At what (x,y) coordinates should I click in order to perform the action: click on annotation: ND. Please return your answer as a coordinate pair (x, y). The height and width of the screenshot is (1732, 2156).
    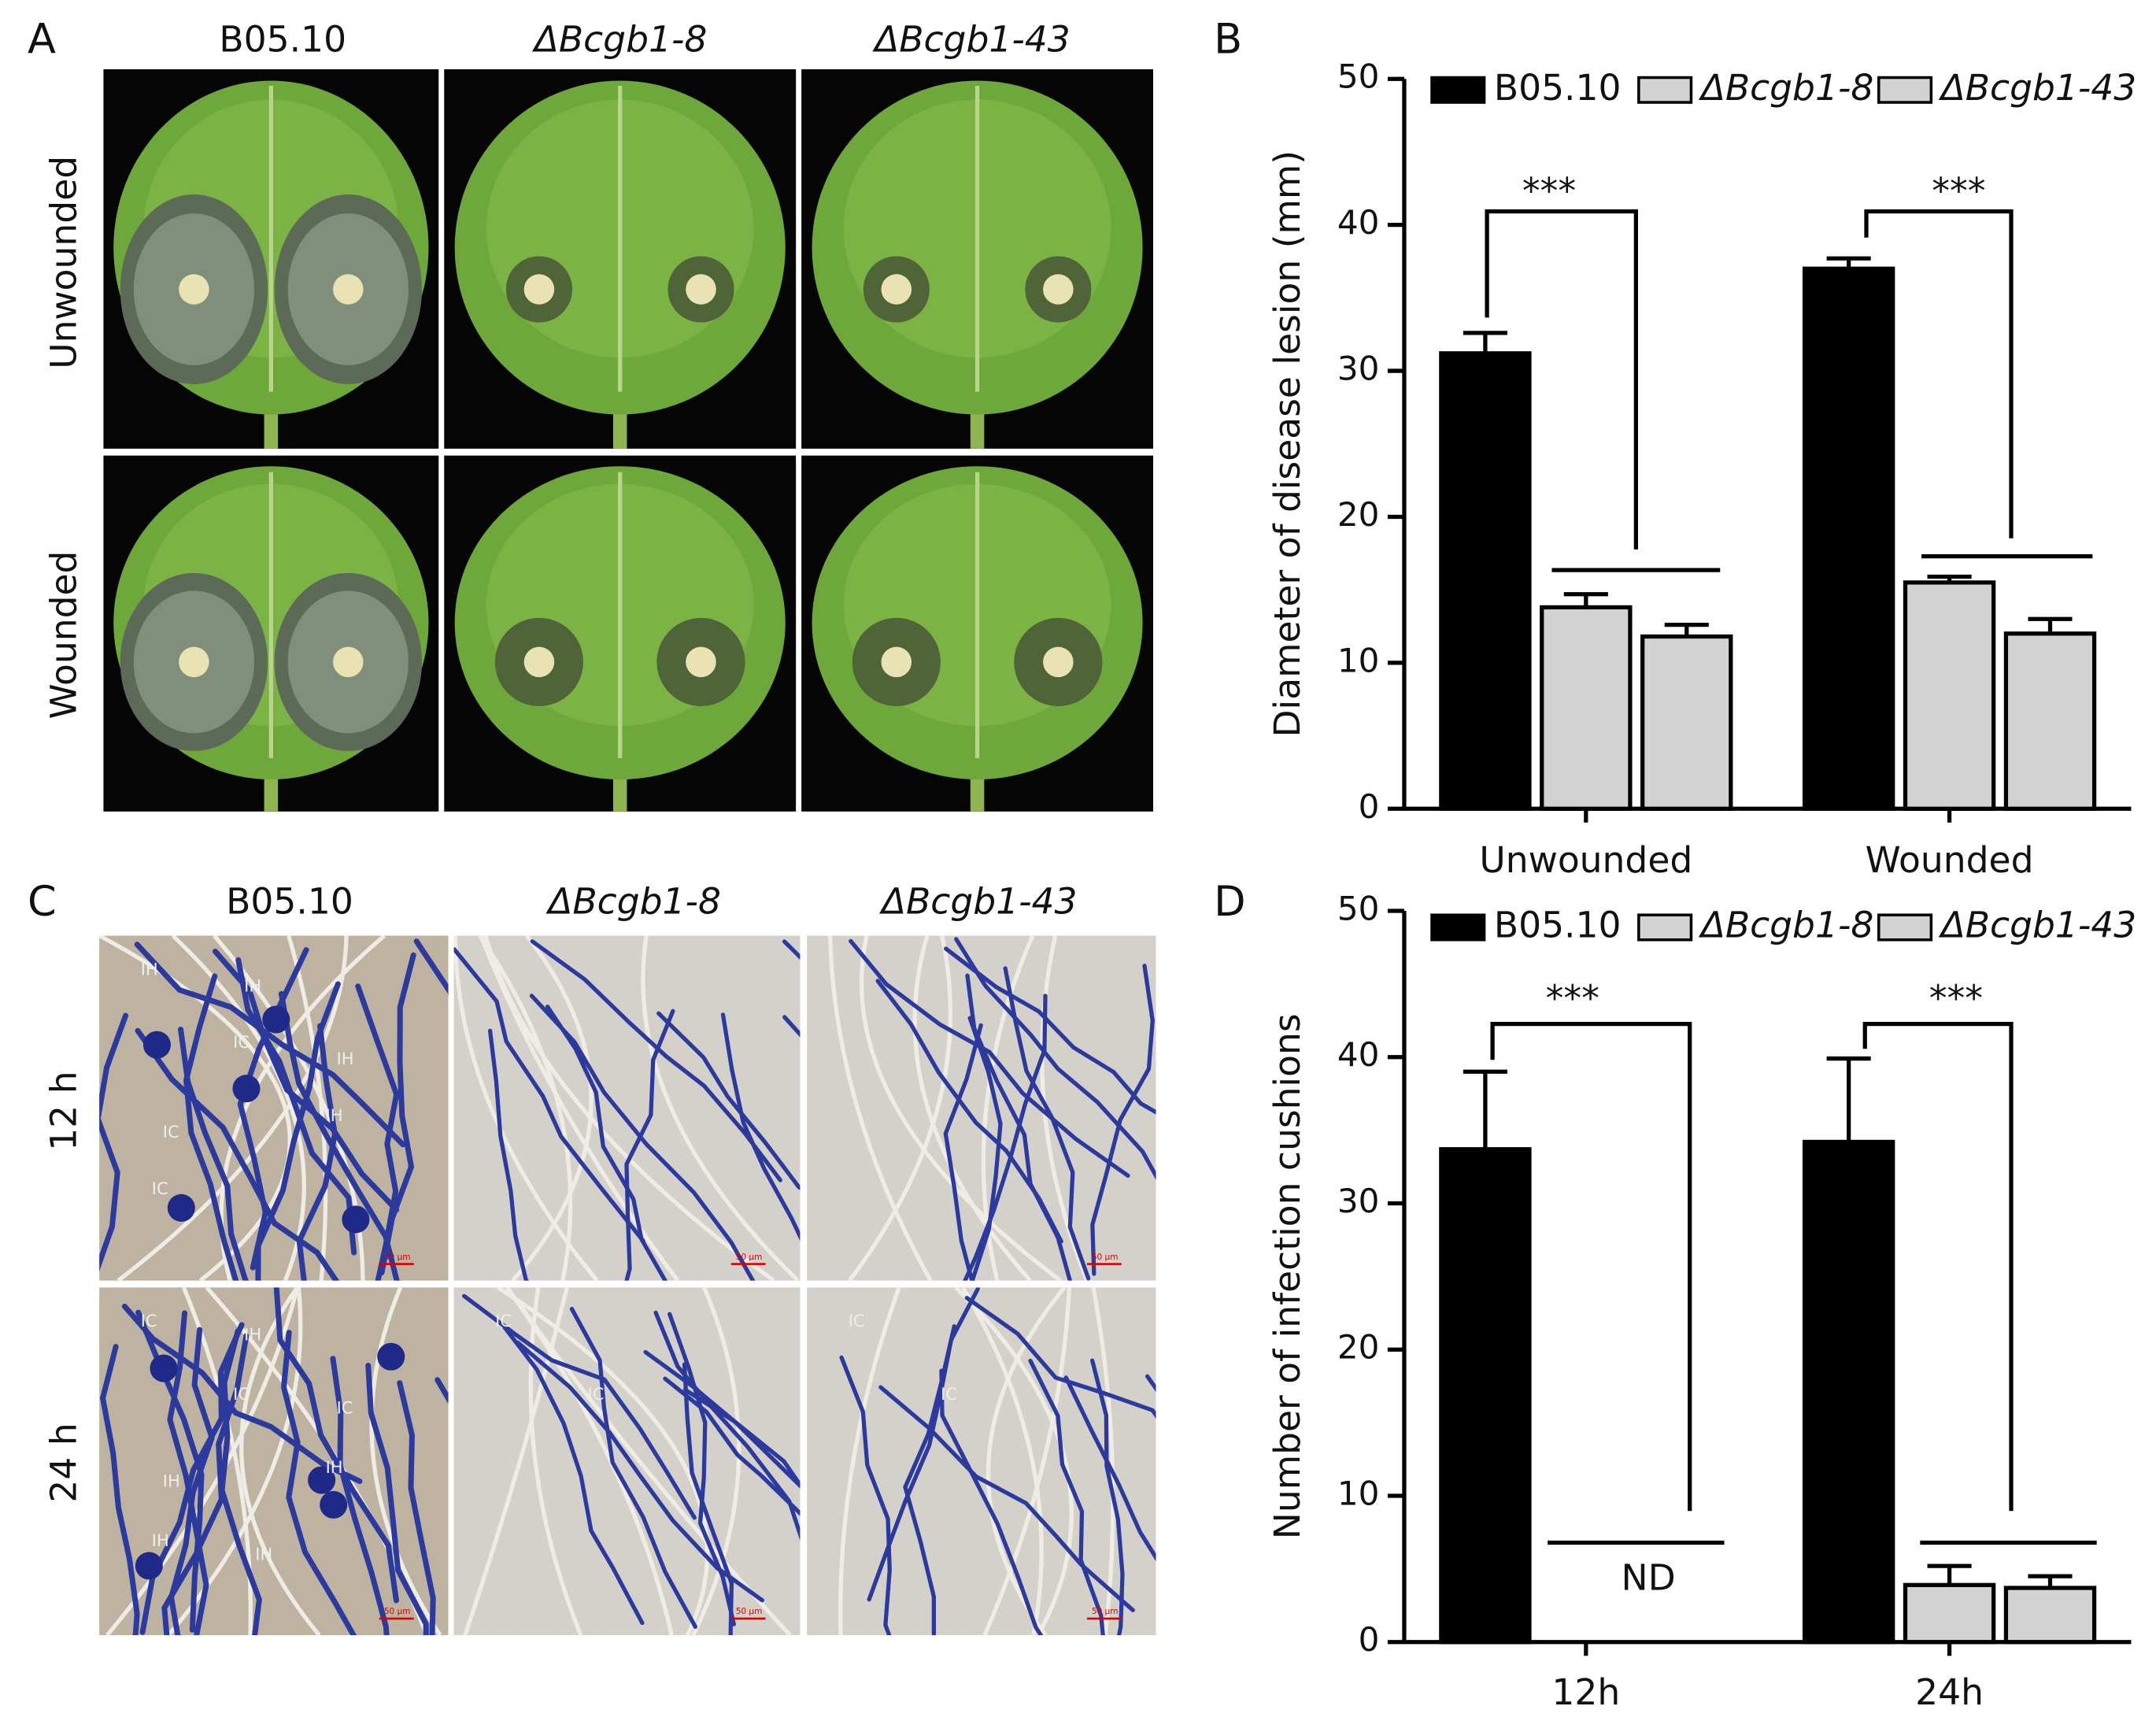
    Looking at the image, I should click on (1649, 1577).